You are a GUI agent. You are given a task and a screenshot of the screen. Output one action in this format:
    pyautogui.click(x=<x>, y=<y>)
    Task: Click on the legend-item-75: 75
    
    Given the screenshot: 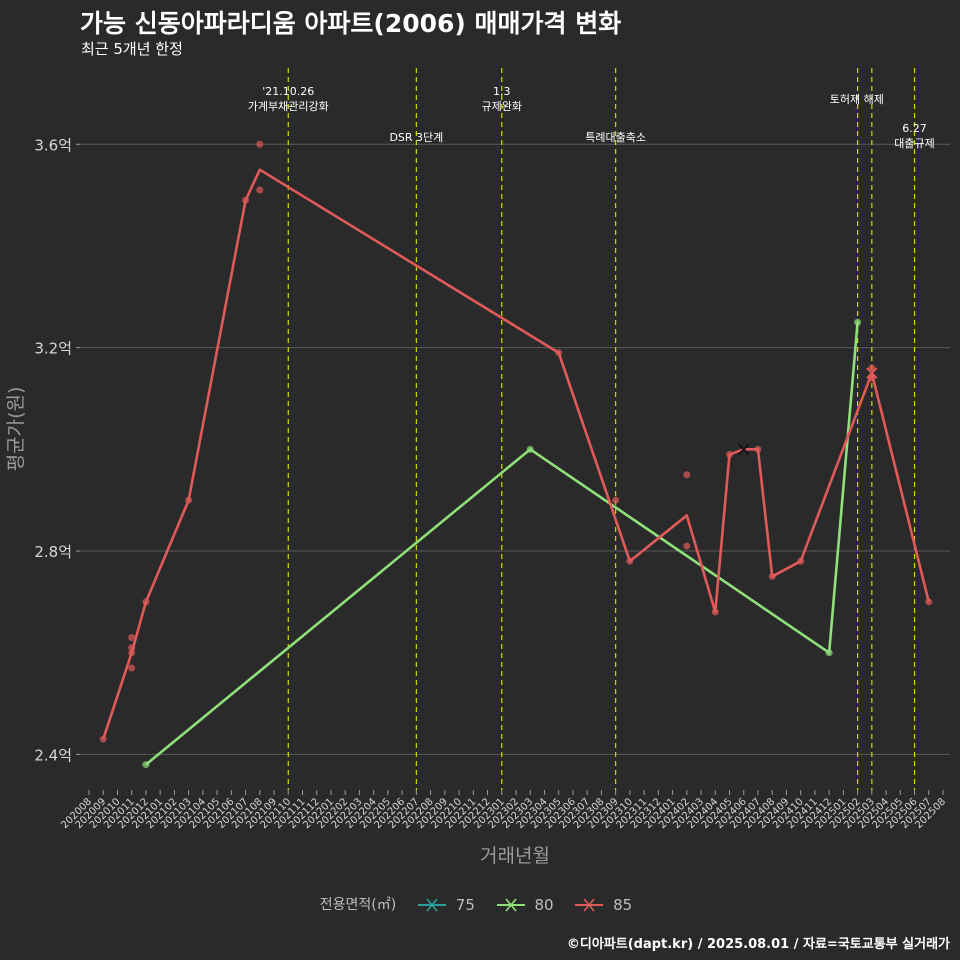 What is the action you would take?
    pyautogui.click(x=446, y=904)
    